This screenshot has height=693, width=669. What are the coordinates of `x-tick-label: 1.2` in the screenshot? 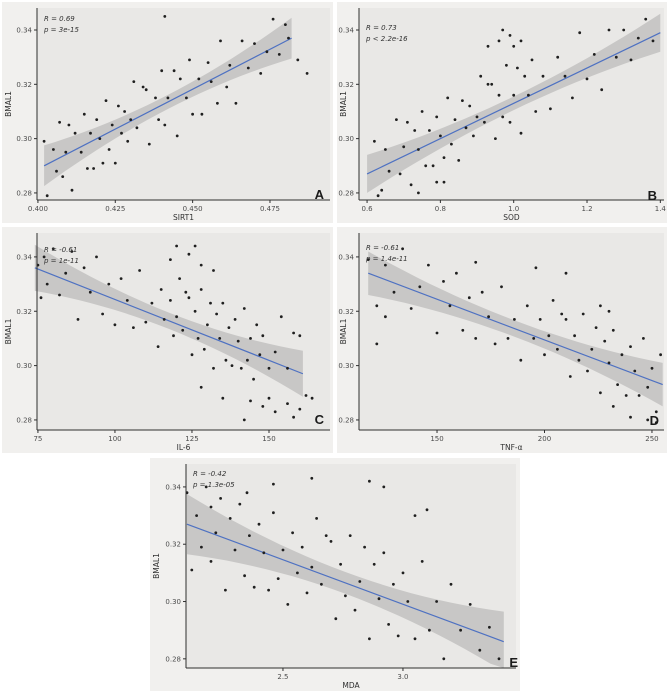 It's located at (586, 209).